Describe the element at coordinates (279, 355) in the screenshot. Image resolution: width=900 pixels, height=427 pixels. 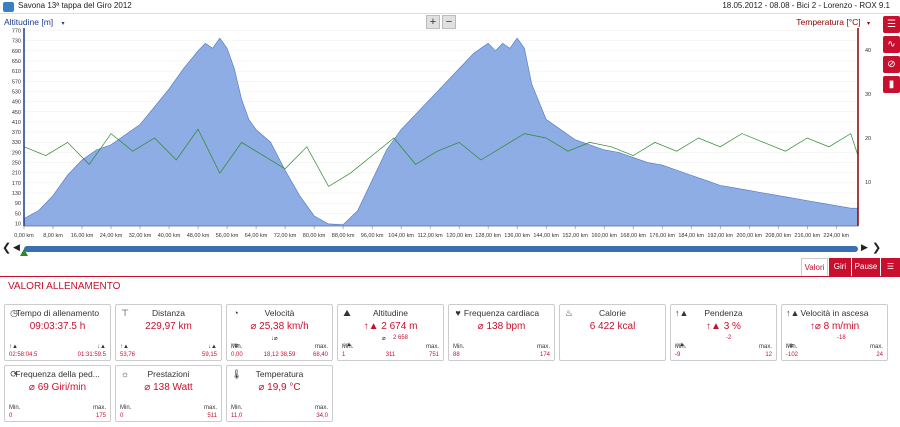
I see `card-mid-value: 18,12 38,59` at that location.